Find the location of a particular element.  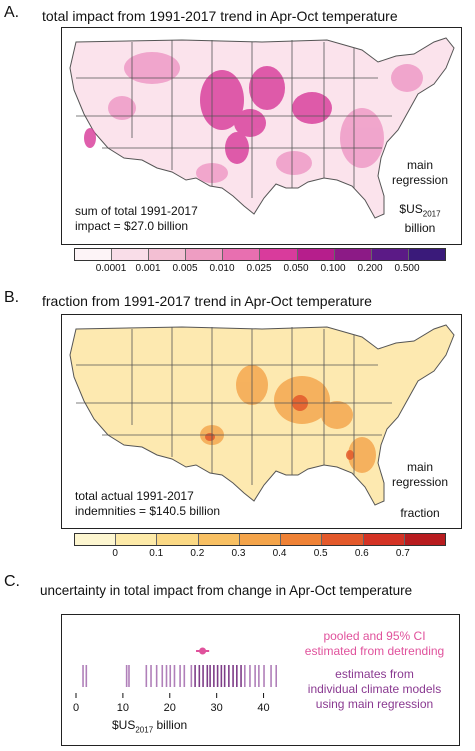

legend-tick-label: 0.1 is located at coordinates (156, 553).